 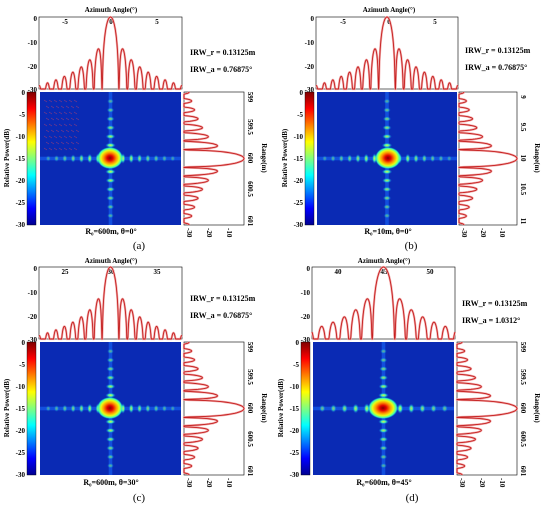 What do you see at coordinates (285, 157) in the screenshot?
I see `colorbar-label: Relative Power(dB)` at bounding box center [285, 157].